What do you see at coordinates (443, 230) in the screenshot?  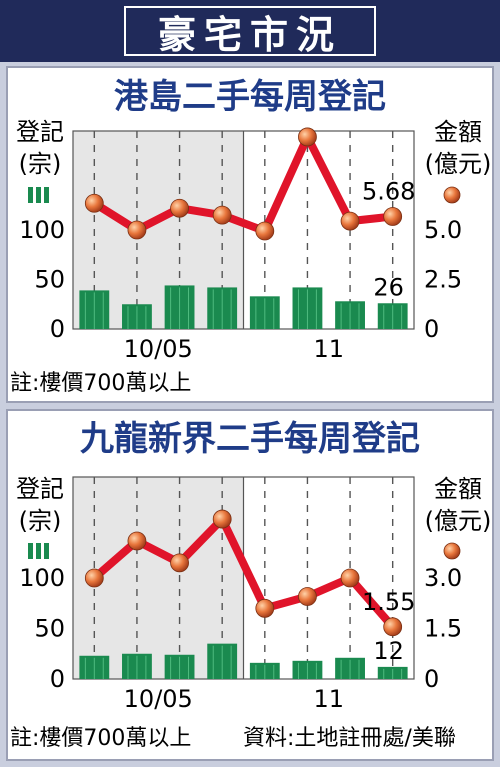 I see `right-tick-label: 5.0` at bounding box center [443, 230].